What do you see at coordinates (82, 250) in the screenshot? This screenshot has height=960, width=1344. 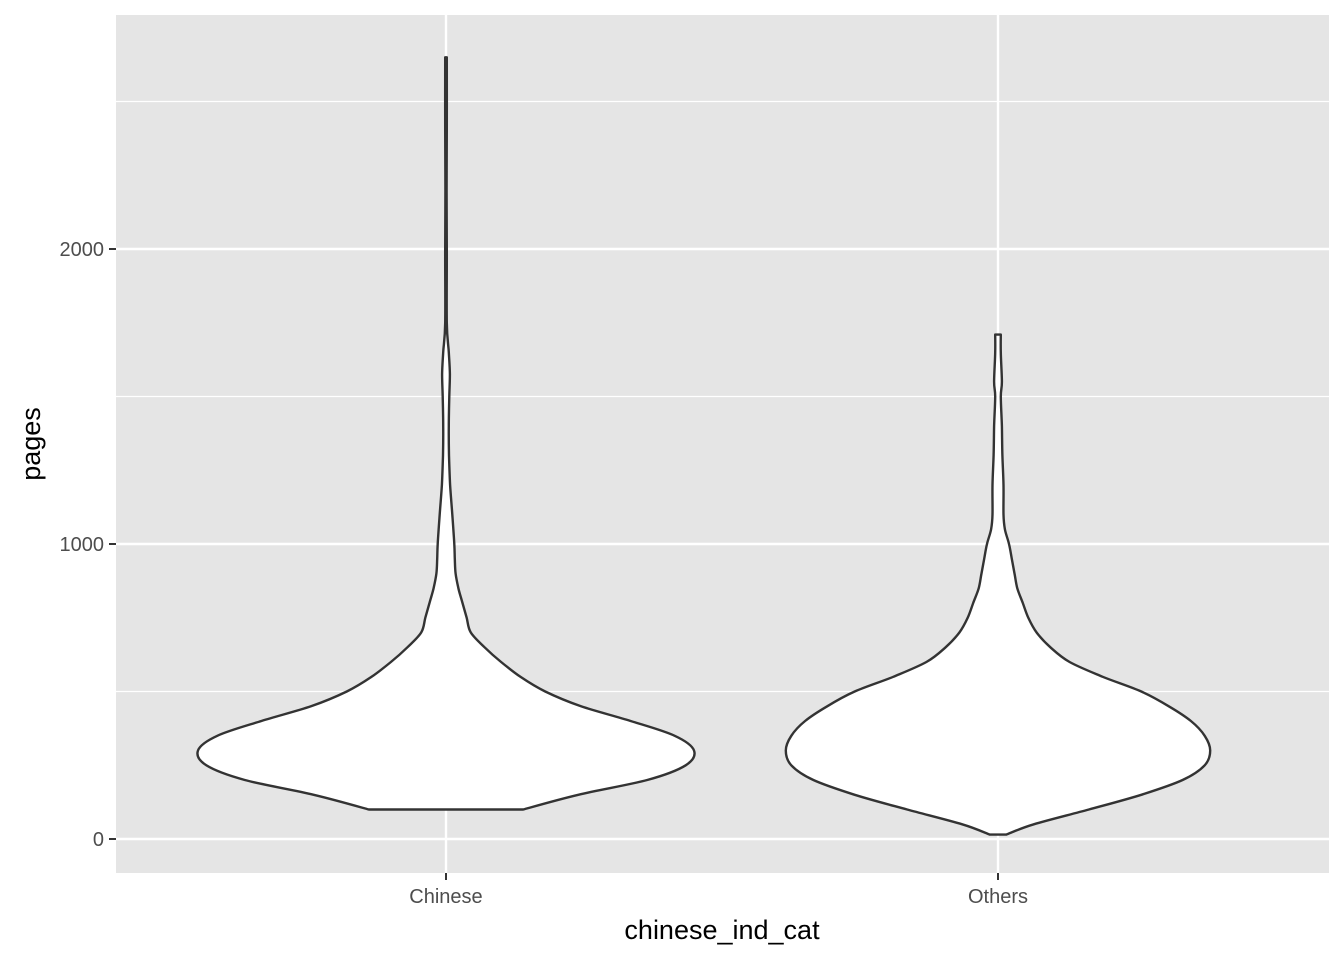 I see `y-tick-label: 2000` at bounding box center [82, 250].